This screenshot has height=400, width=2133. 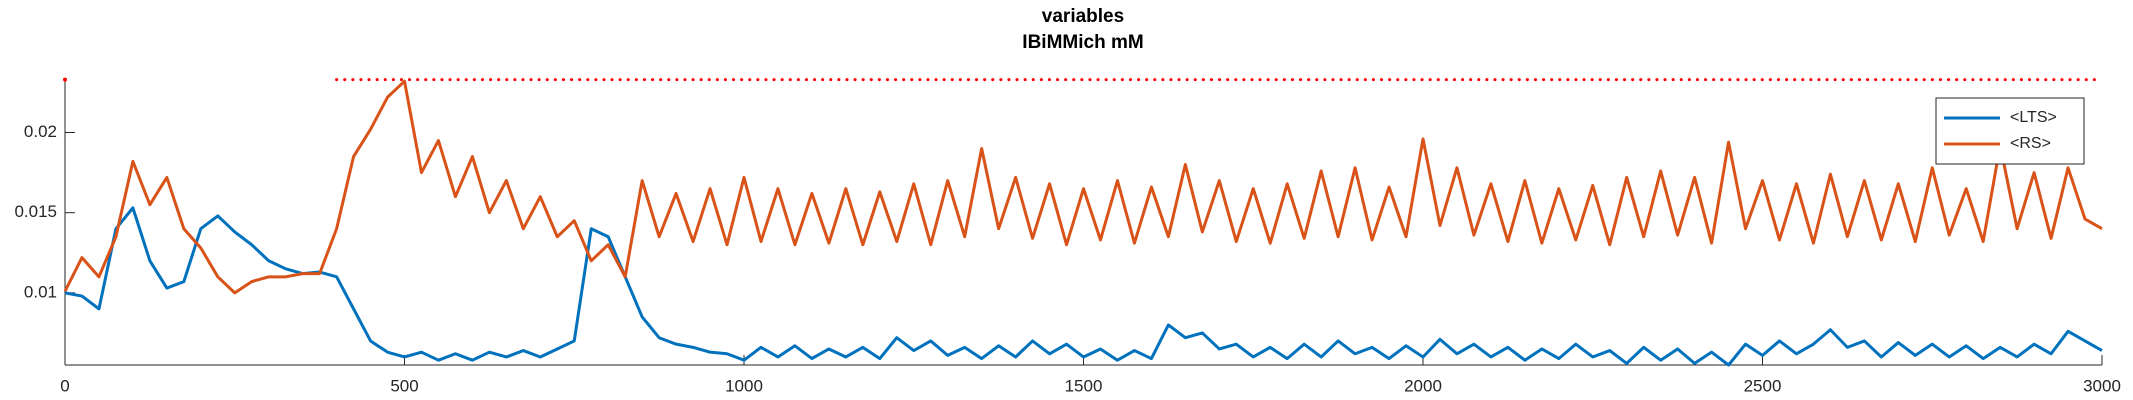 What do you see at coordinates (744, 385) in the screenshot?
I see `x-tick-label: 1000` at bounding box center [744, 385].